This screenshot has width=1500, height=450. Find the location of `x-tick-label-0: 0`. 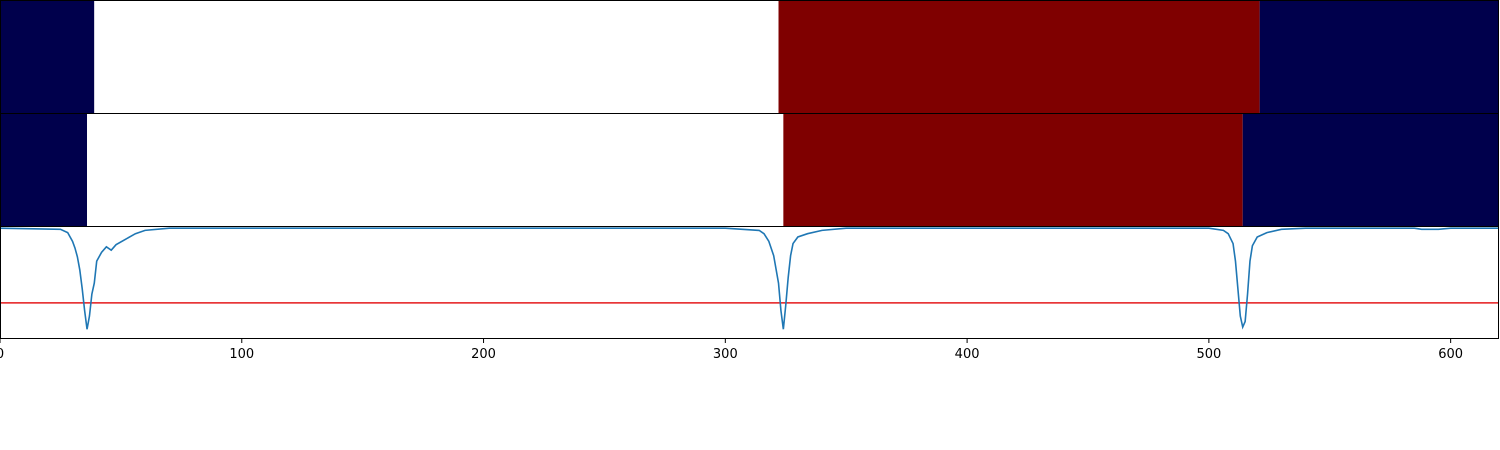

x-tick-label-0: 0 is located at coordinates (2, 354).